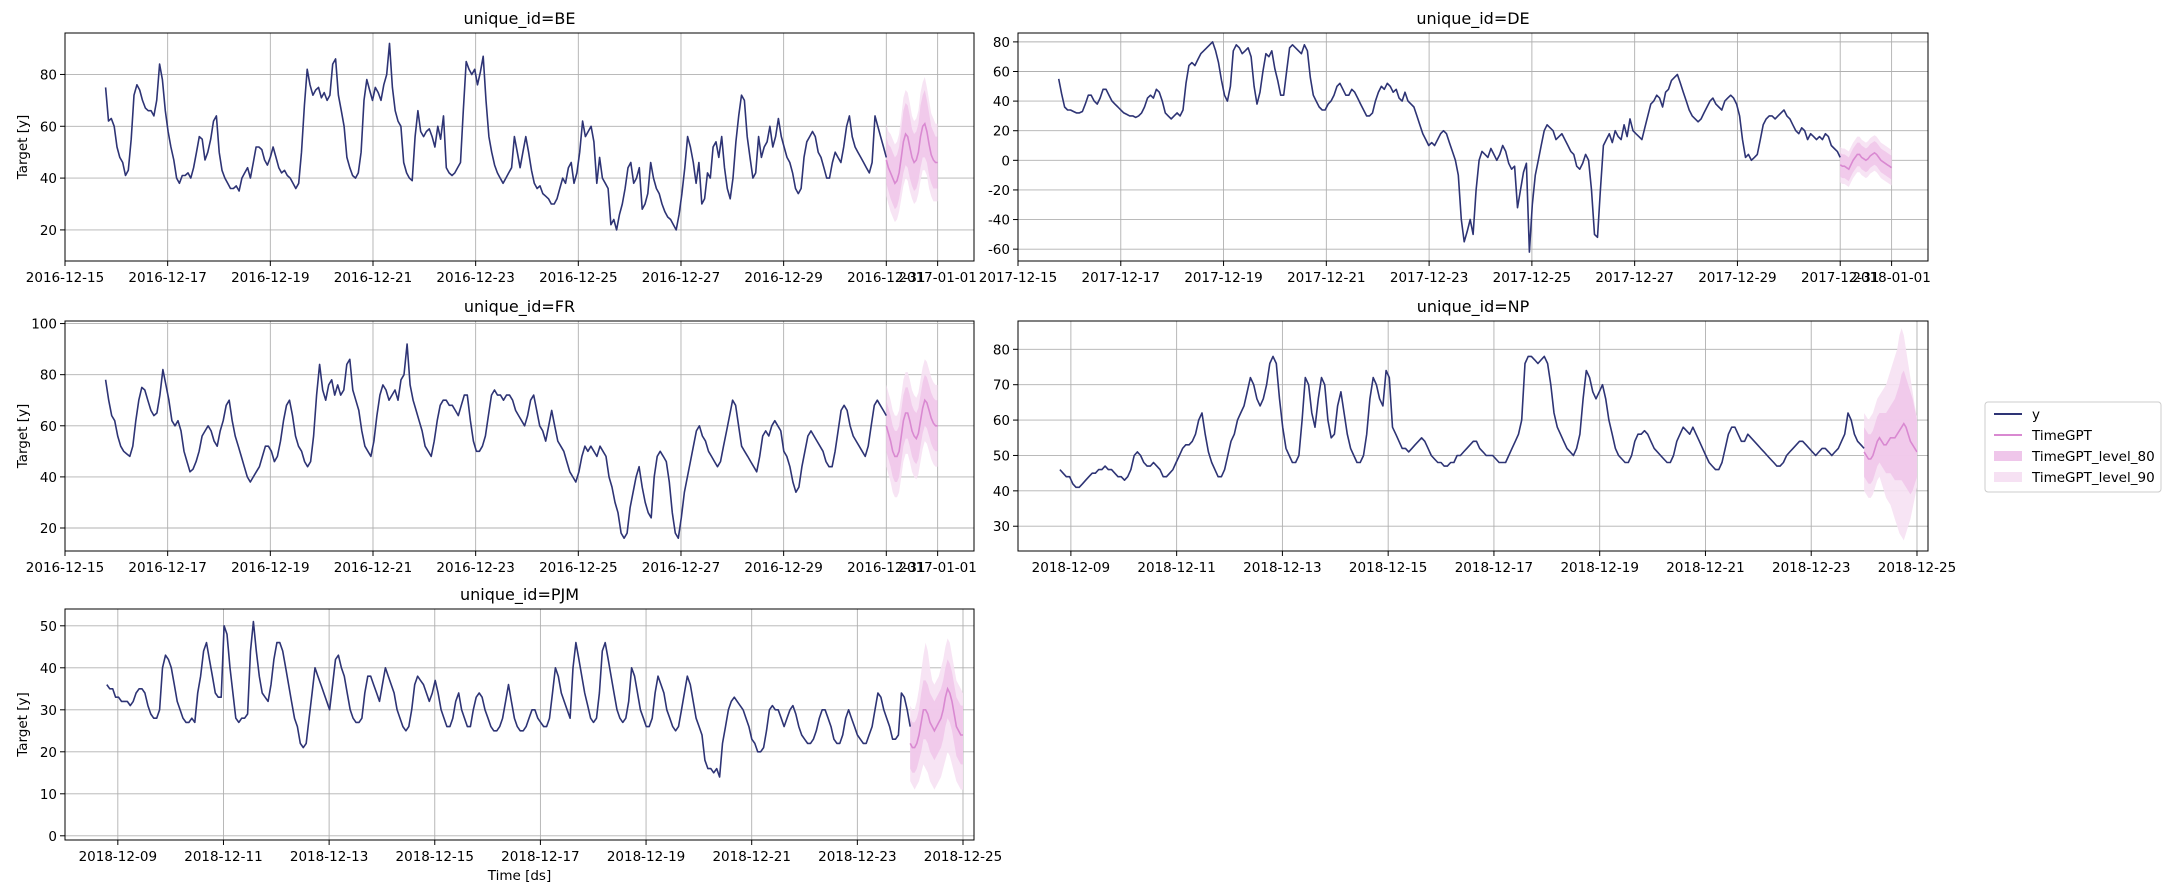 Image resolution: width=2168 pixels, height=892 pixels. Describe the element at coordinates (1472, 19) in the screenshot. I see `subplot-title: unique_id=DE` at that location.